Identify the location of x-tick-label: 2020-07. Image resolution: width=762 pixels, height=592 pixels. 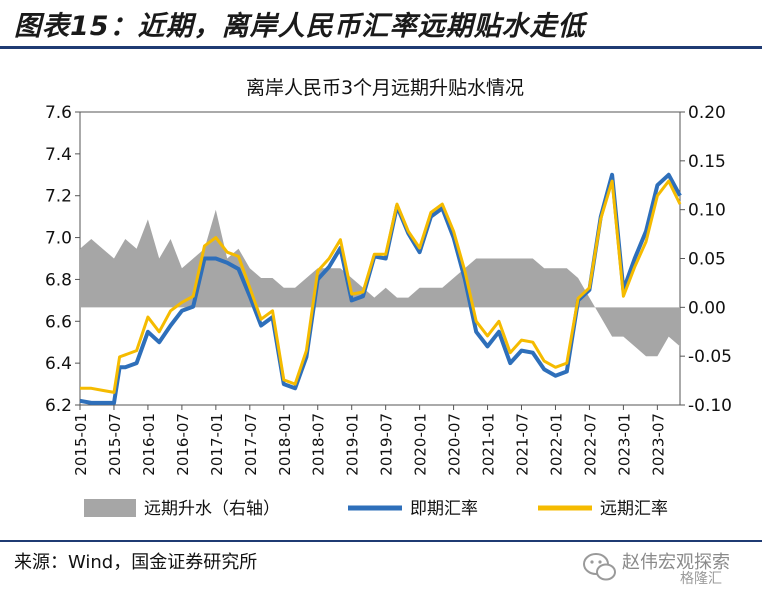
(455, 444).